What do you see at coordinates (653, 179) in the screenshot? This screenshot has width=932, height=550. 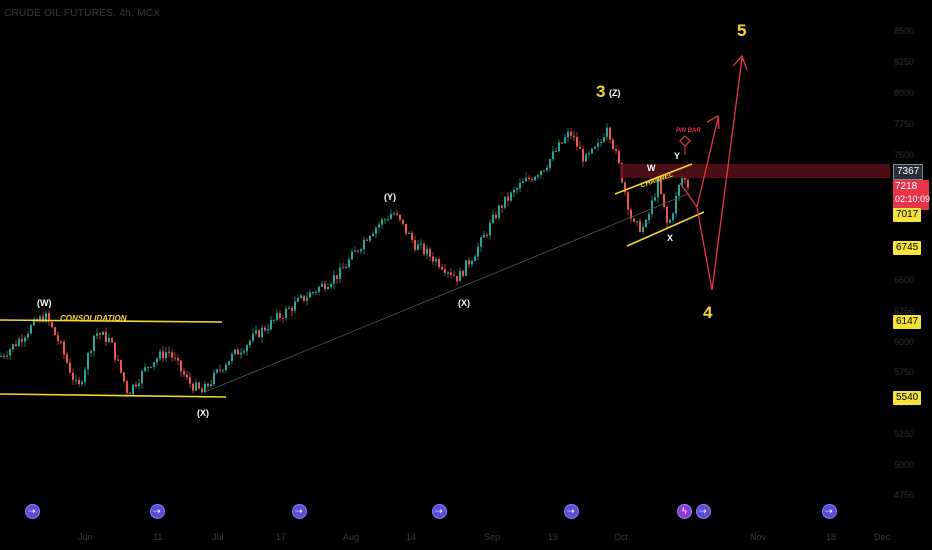 I see `channel-top-line` at bounding box center [653, 179].